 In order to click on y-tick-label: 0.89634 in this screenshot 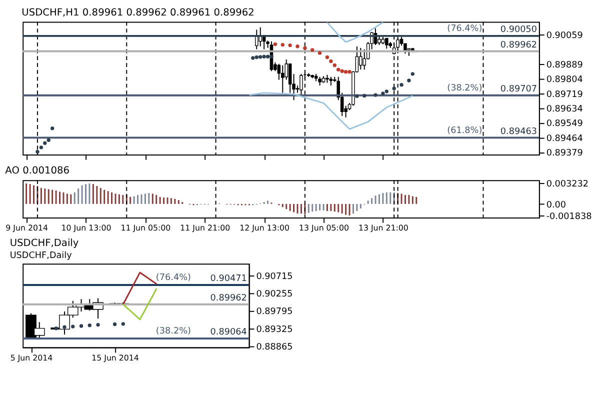, I will do `click(565, 109)`.